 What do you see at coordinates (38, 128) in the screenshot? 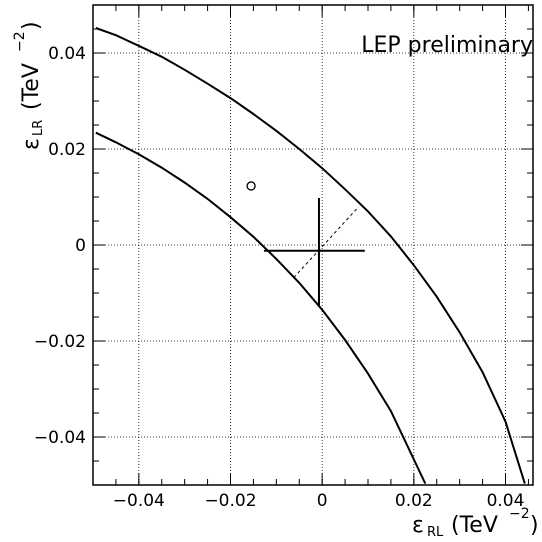
I see `y-axis-subscript: LR` at bounding box center [38, 128].